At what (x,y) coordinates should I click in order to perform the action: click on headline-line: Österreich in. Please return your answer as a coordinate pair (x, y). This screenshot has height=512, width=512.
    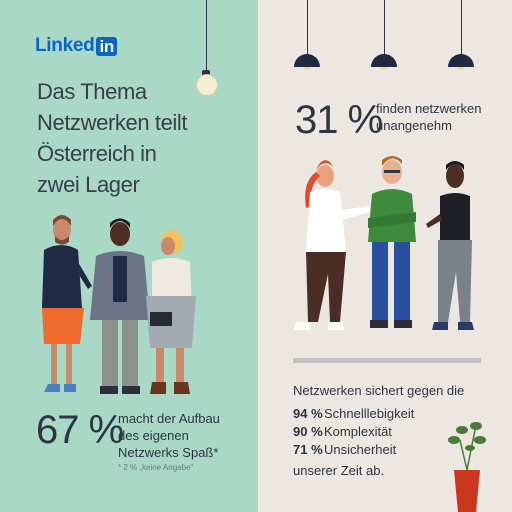
    Looking at the image, I should click on (97, 153).